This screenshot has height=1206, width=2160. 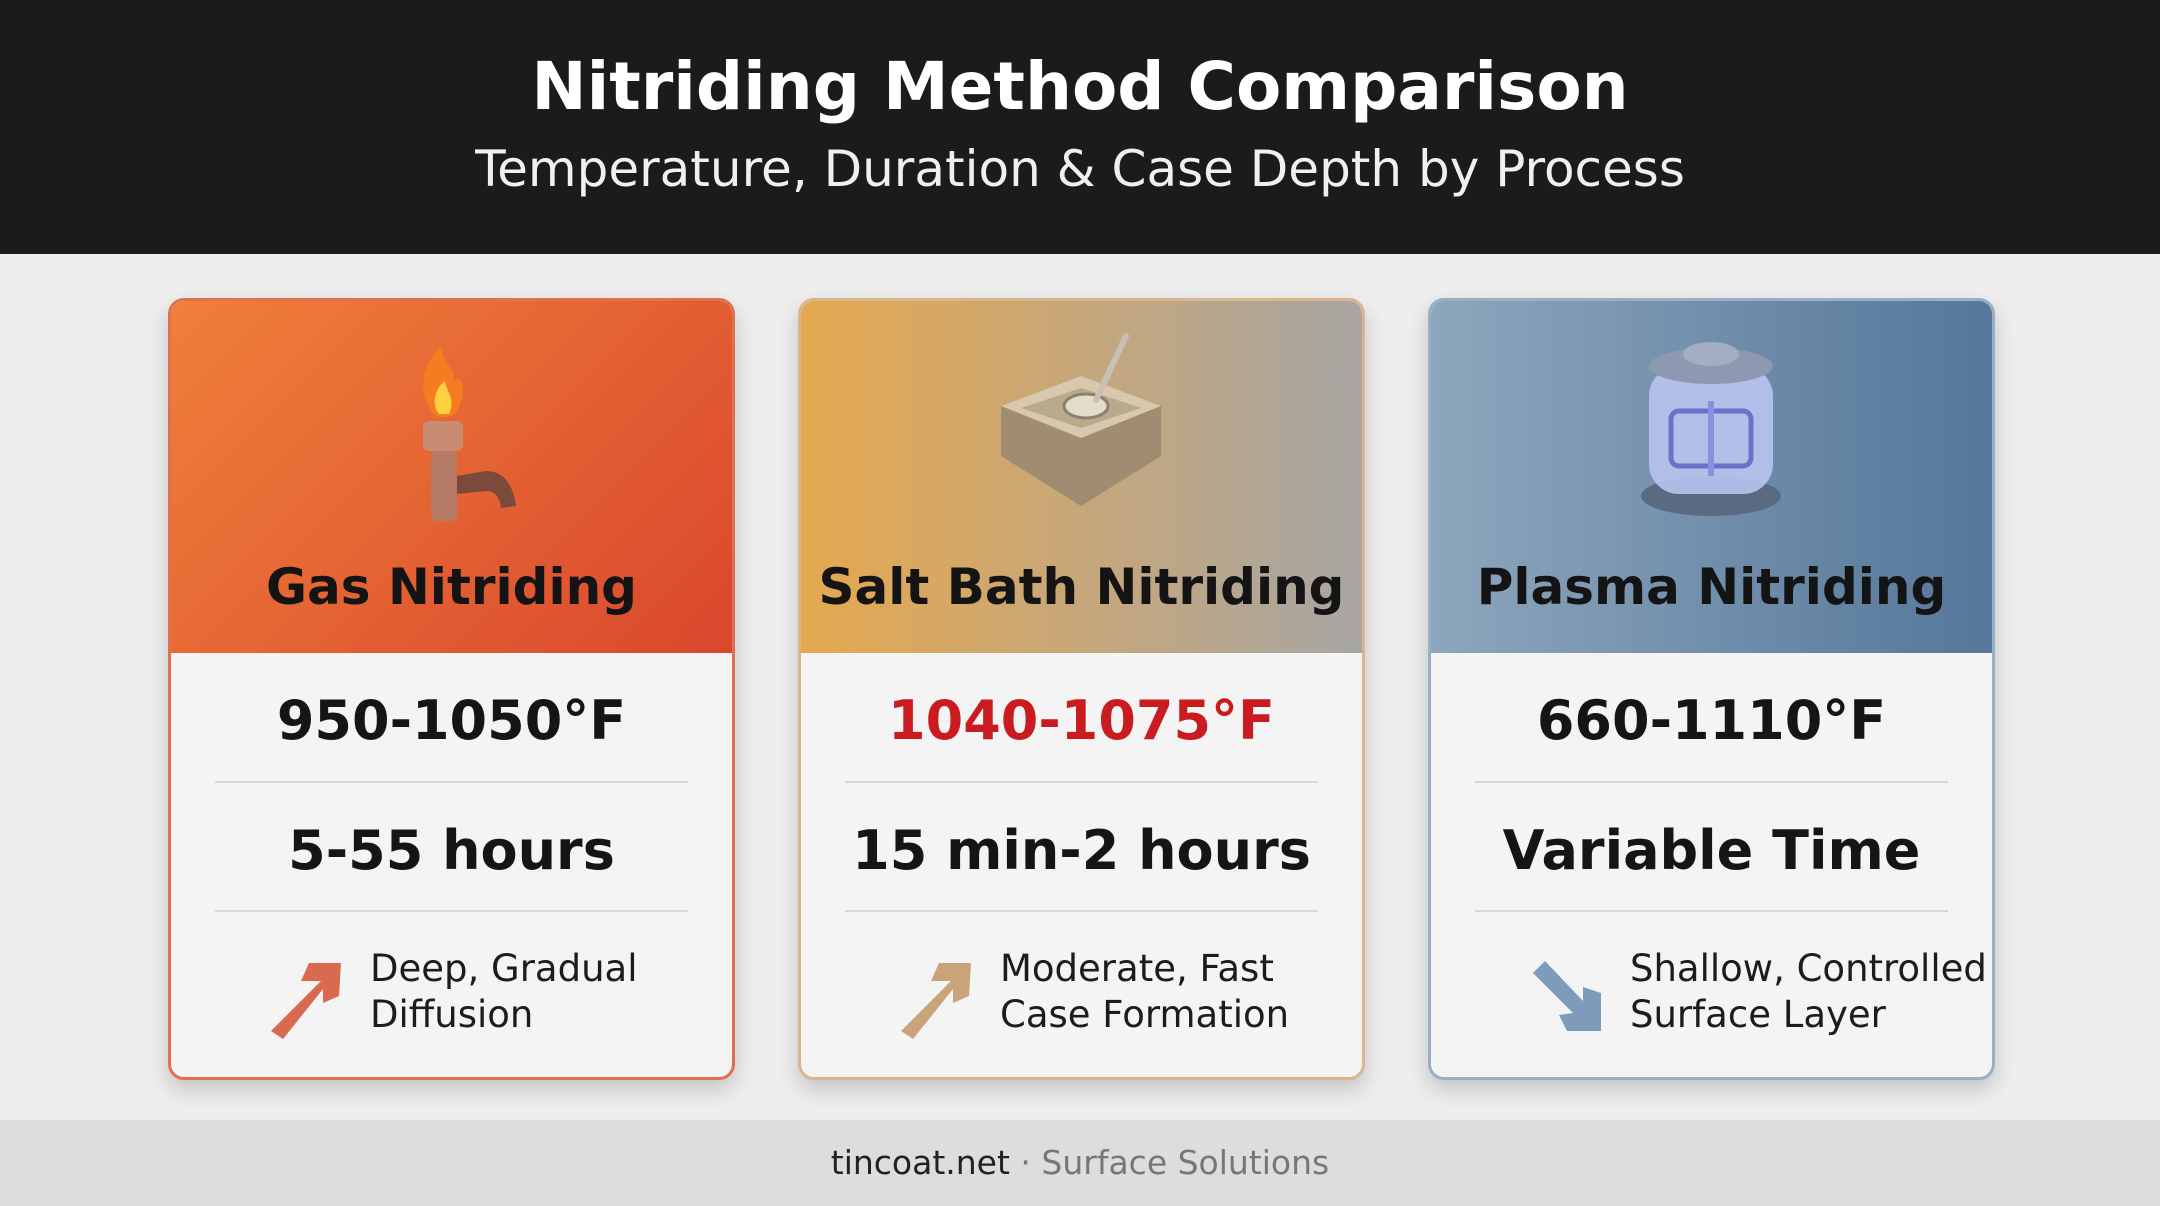 I want to click on duration: 5-55 hours, so click(x=451, y=850).